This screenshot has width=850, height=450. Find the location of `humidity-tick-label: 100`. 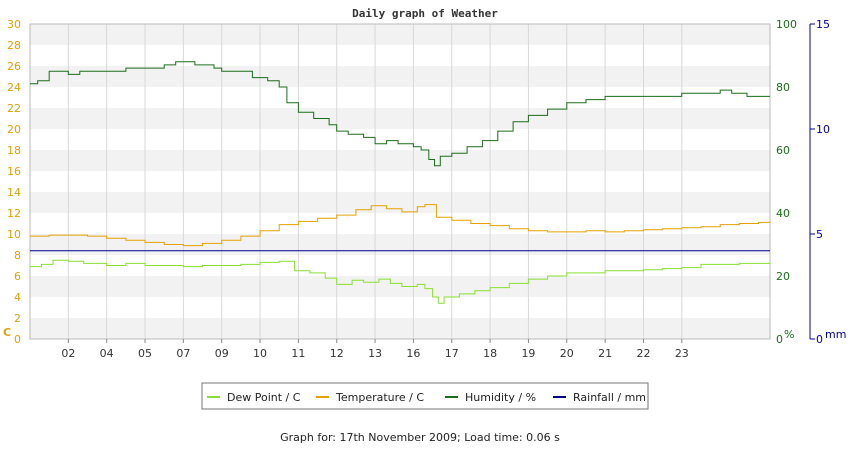

humidity-tick-label: 100 is located at coordinates (786, 24).